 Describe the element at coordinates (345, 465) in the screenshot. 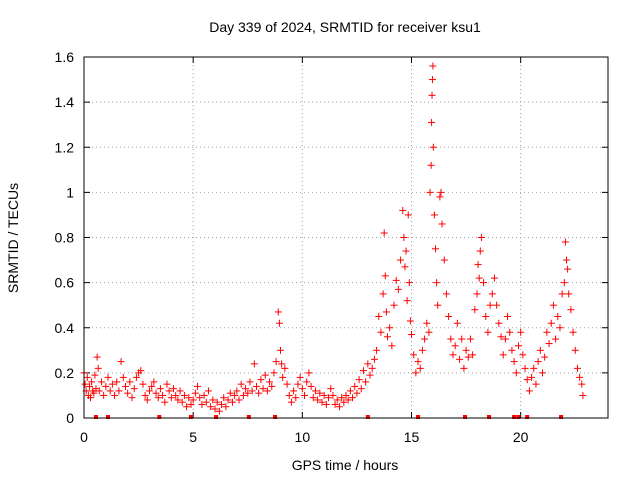

I see `x-axis-label: GPS time / hours` at that location.